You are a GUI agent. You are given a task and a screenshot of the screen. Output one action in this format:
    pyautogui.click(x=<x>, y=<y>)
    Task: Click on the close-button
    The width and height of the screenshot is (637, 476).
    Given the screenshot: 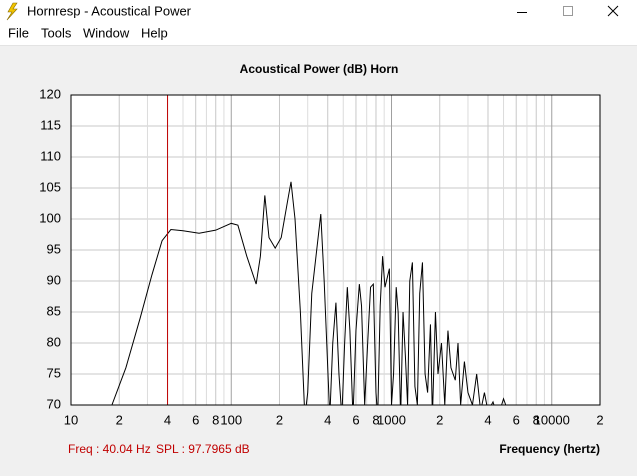 What is the action you would take?
    pyautogui.click(x=613, y=11)
    